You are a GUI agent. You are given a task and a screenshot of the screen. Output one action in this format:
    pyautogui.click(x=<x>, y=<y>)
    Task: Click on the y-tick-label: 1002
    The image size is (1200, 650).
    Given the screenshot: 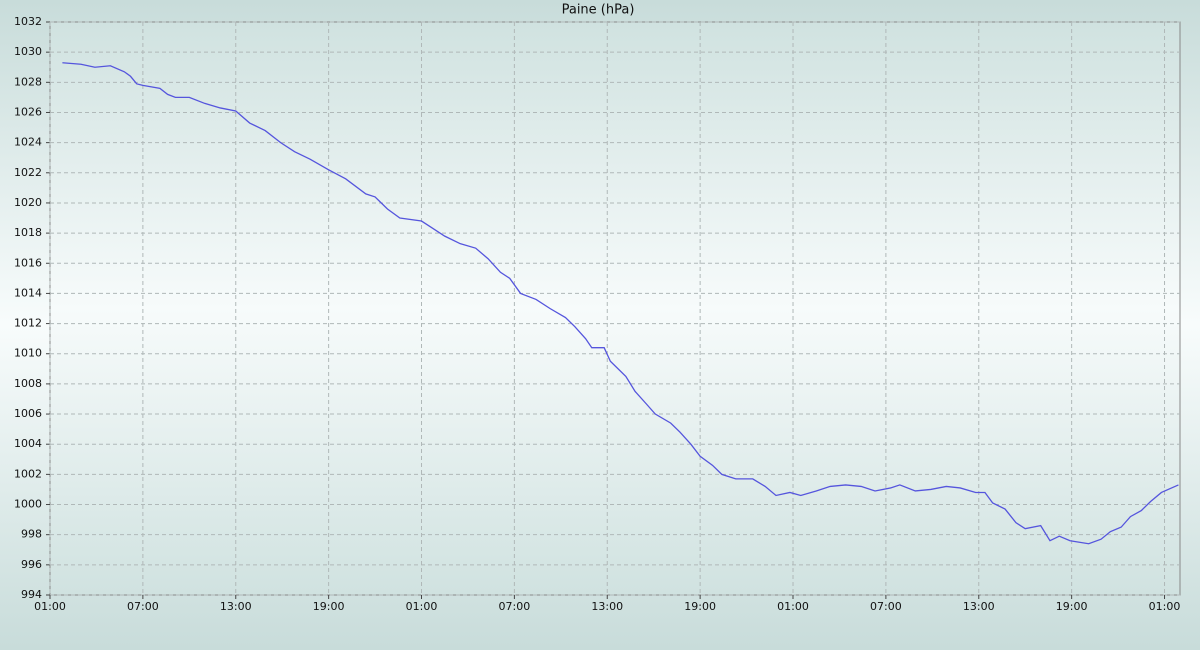 What is the action you would take?
    pyautogui.click(x=28, y=473)
    